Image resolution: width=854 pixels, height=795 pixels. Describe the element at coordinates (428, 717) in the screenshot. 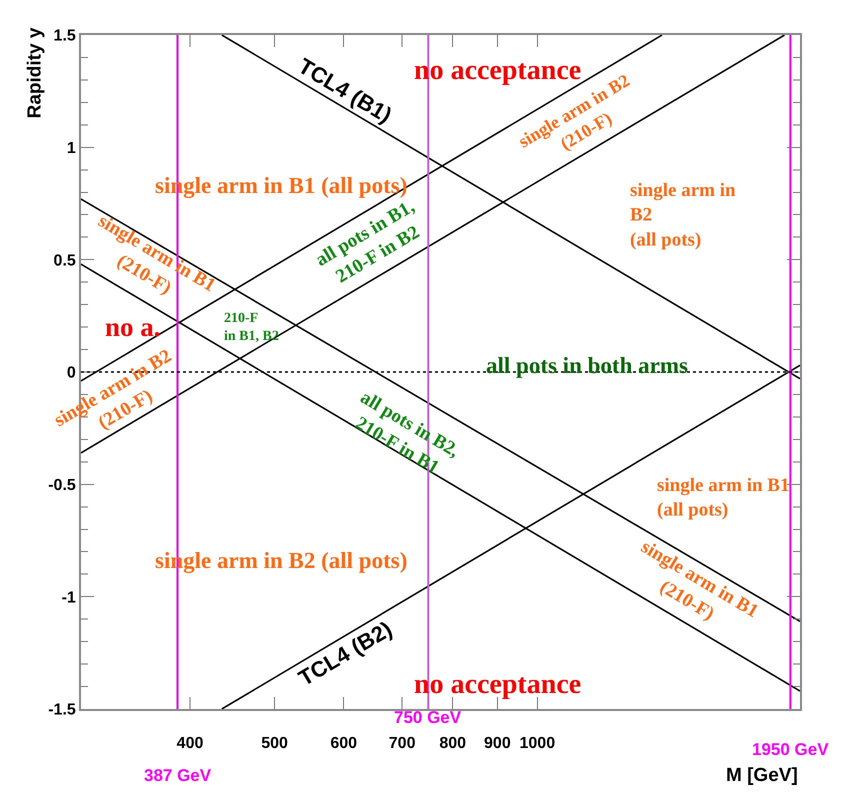

I see `ref-line-label: 750 GeV` at that location.